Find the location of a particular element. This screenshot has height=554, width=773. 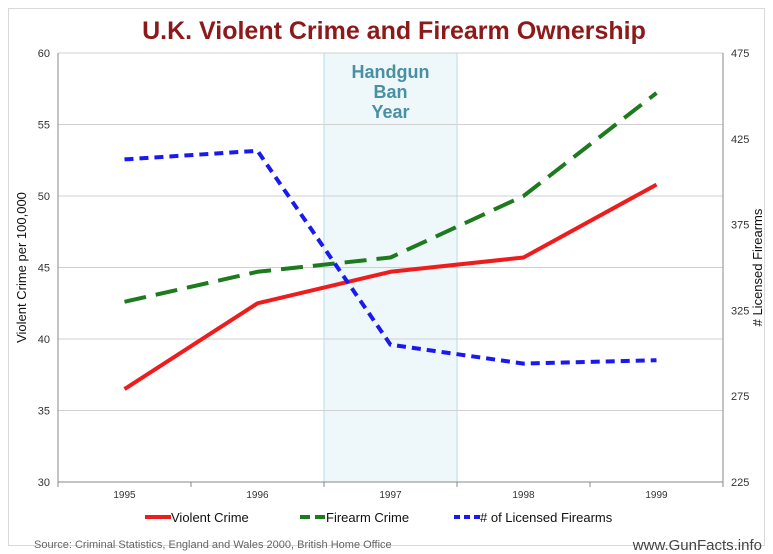

legend-label: Violent Crime is located at coordinates (210, 517).